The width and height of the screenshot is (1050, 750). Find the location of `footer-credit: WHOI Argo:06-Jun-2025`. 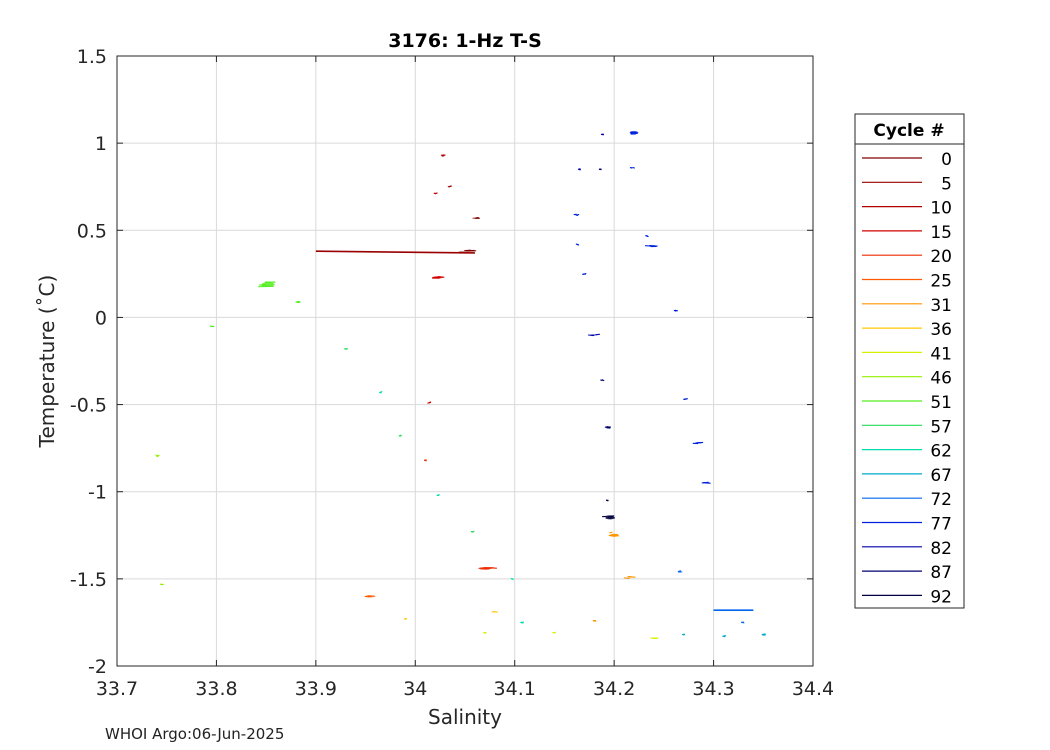

footer-credit: WHOI Argo:06-Jun-2025 is located at coordinates (195, 734).